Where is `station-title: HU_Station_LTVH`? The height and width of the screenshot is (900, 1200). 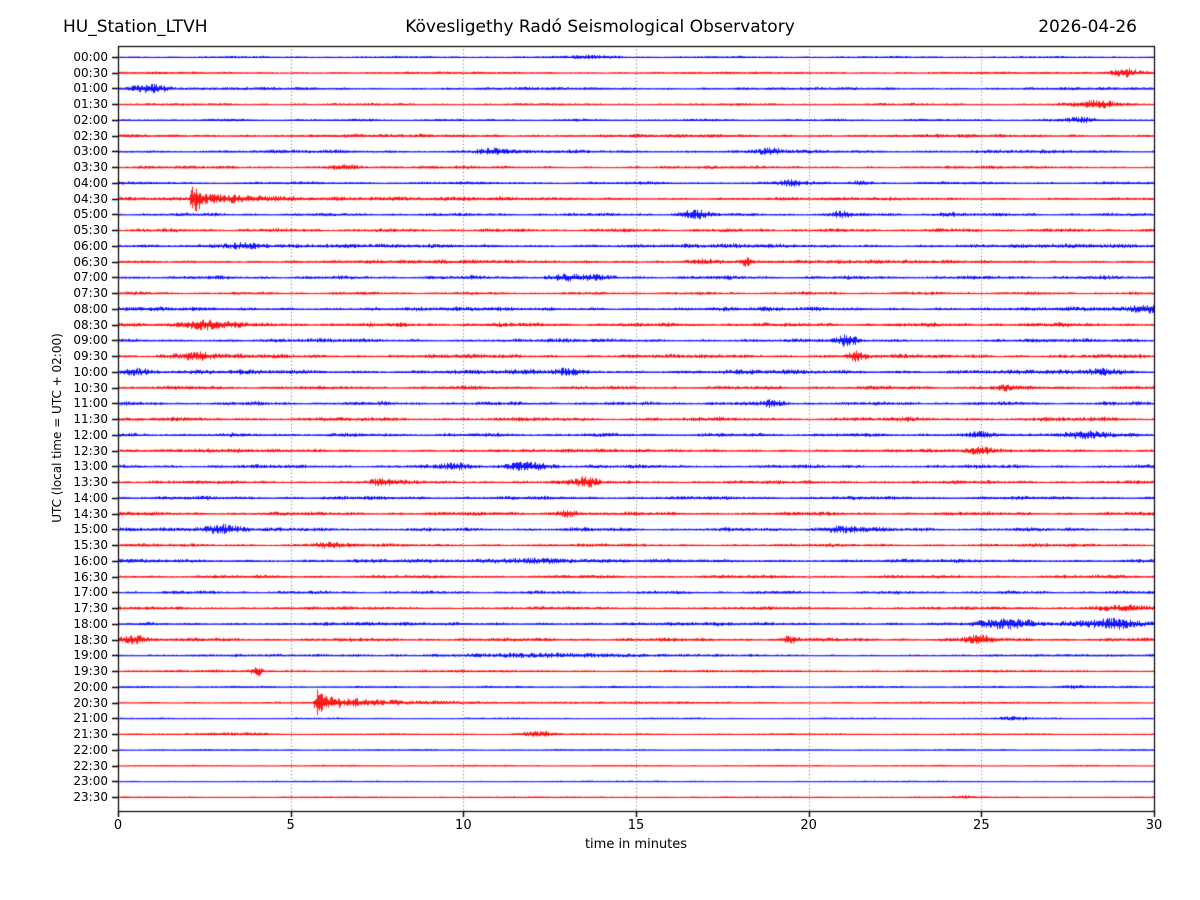 station-title: HU_Station_LTVH is located at coordinates (135, 27).